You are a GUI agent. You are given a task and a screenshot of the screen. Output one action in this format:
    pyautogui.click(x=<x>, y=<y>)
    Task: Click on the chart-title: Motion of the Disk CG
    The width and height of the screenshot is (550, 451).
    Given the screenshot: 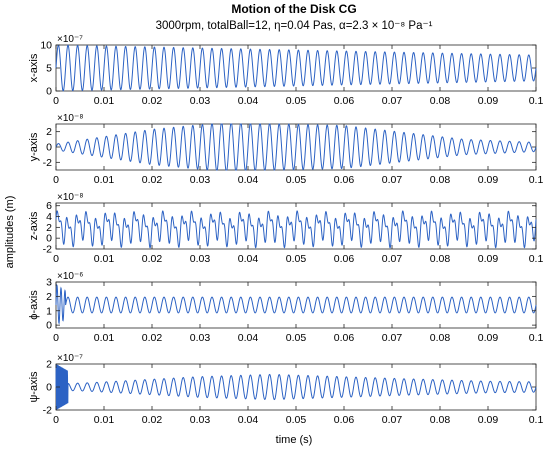 What is the action you would take?
    pyautogui.click(x=293, y=9)
    